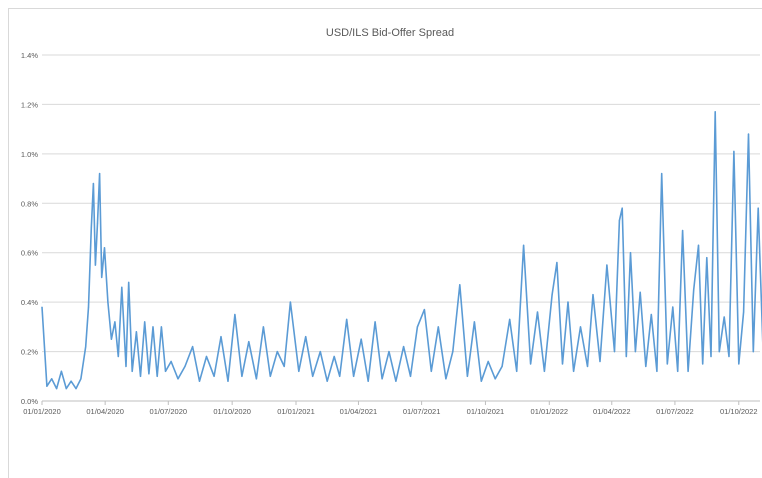  I want to click on x-tick-label: 01/07/2021, so click(422, 411).